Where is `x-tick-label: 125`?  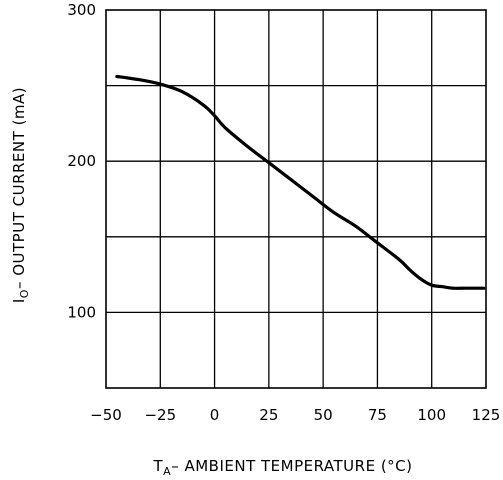
x-tick-label: 125 is located at coordinates (486, 415).